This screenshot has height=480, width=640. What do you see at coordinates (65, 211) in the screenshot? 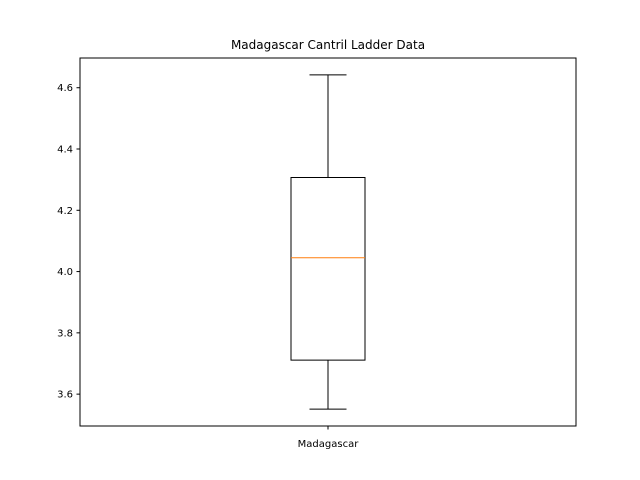
I see `y-tick-label: 4.2` at bounding box center [65, 211].